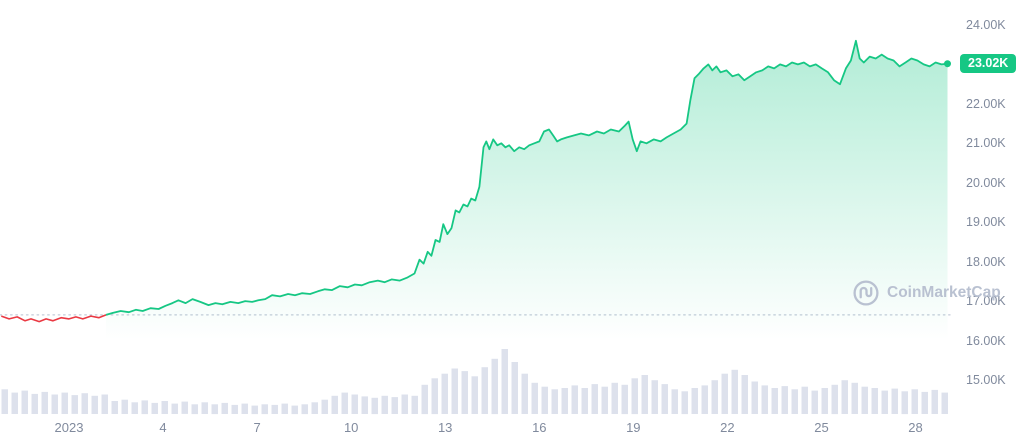 The width and height of the screenshot is (1024, 441). What do you see at coordinates (986, 261) in the screenshot?
I see `y-axis-label: 18.00K` at bounding box center [986, 261].